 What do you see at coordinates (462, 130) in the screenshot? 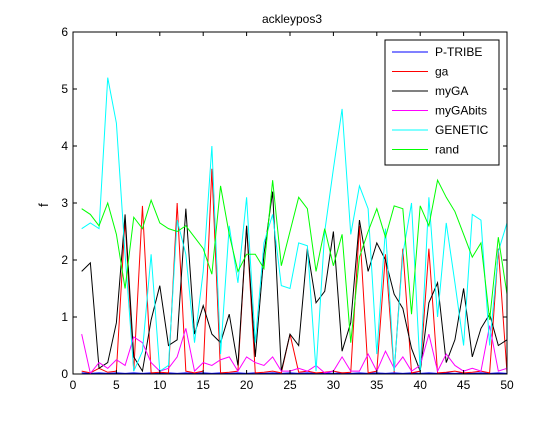
I see `legend-label: GENETIC` at bounding box center [462, 130].